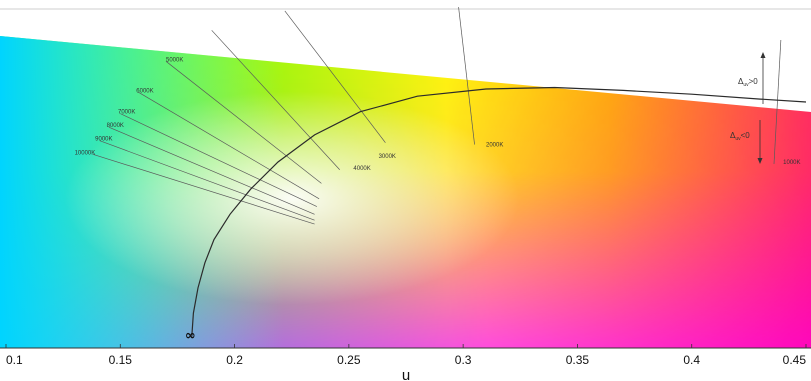  Describe the element at coordinates (190, 335) in the screenshot. I see `infinity-label: ∞` at that location.